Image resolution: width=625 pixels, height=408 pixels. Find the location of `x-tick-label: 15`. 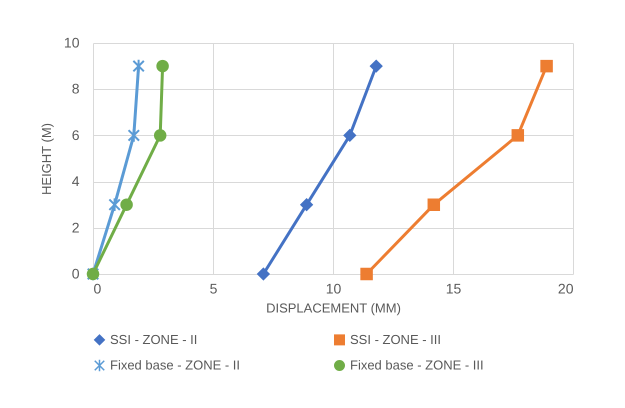

x-tick-label: 15 is located at coordinates (454, 288).